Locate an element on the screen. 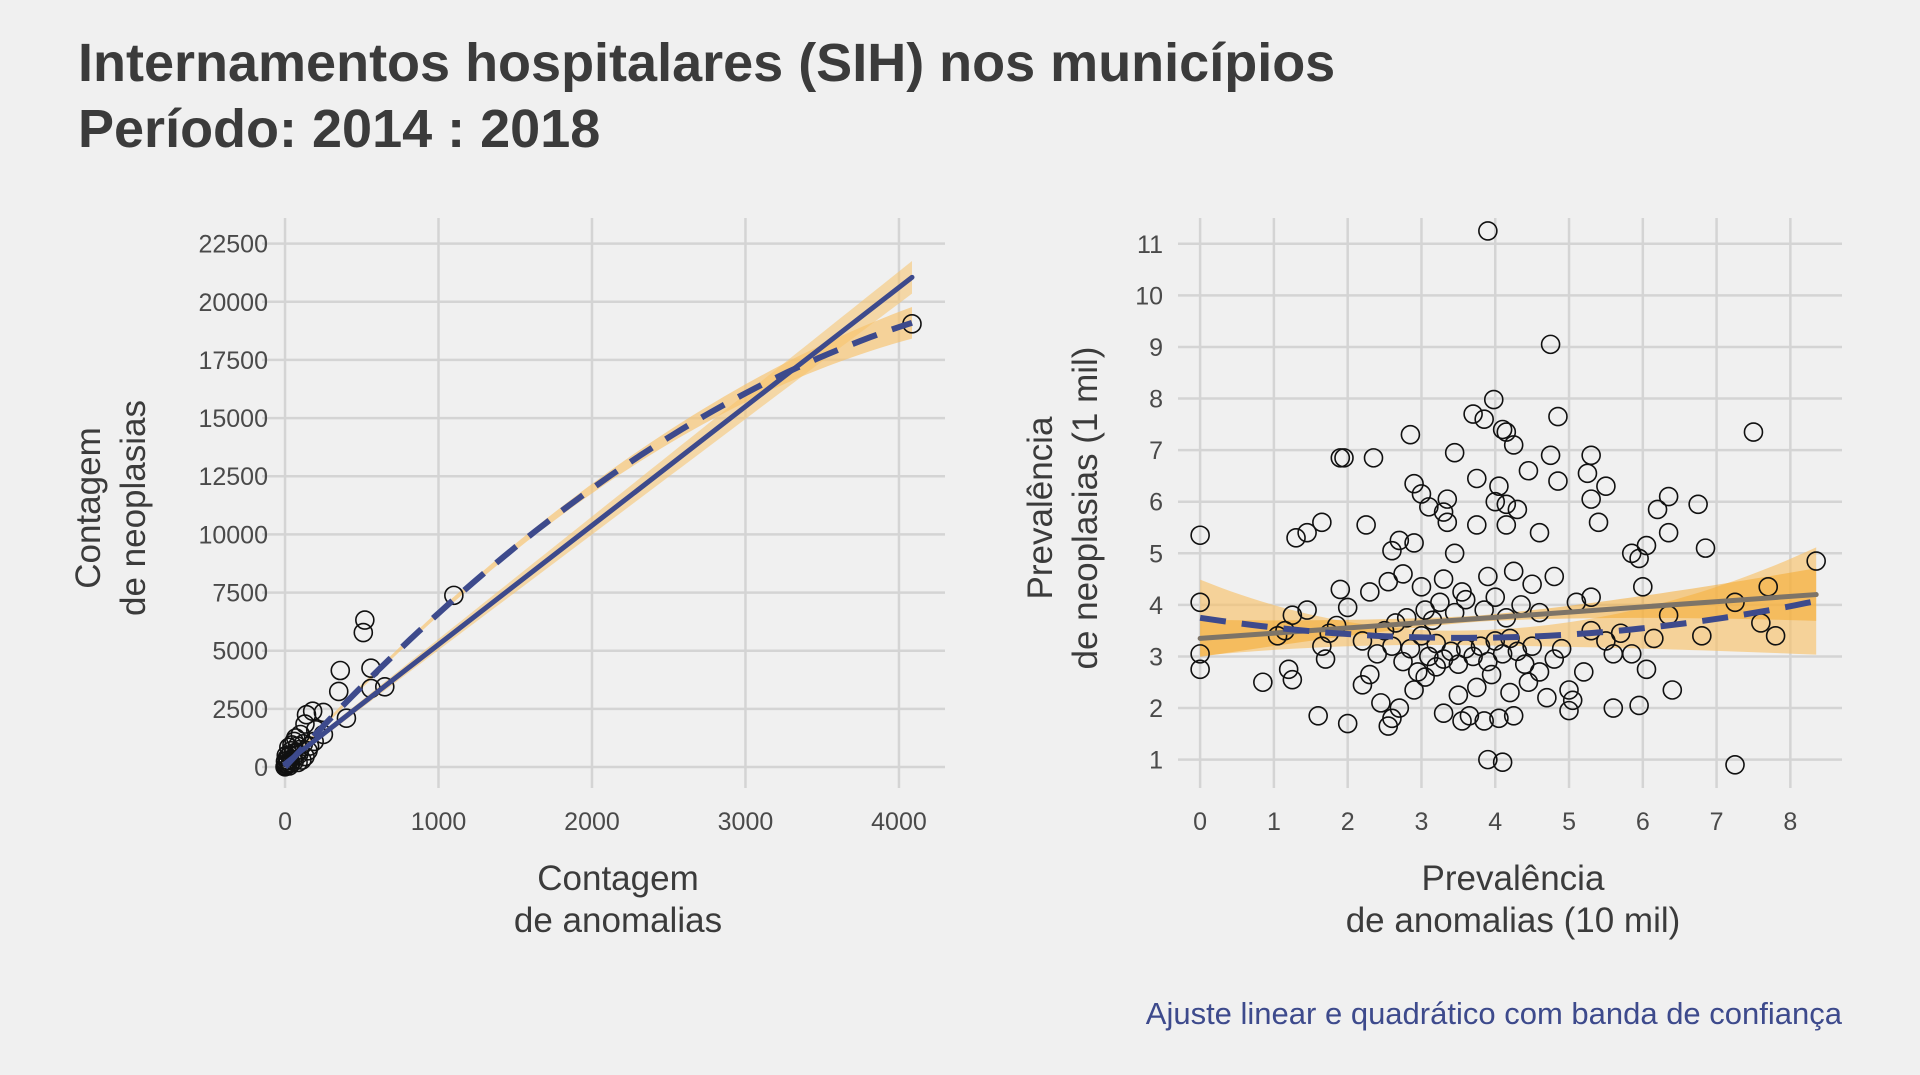 The width and height of the screenshot is (1920, 1075). x-tick-label: 1000 is located at coordinates (439, 822).